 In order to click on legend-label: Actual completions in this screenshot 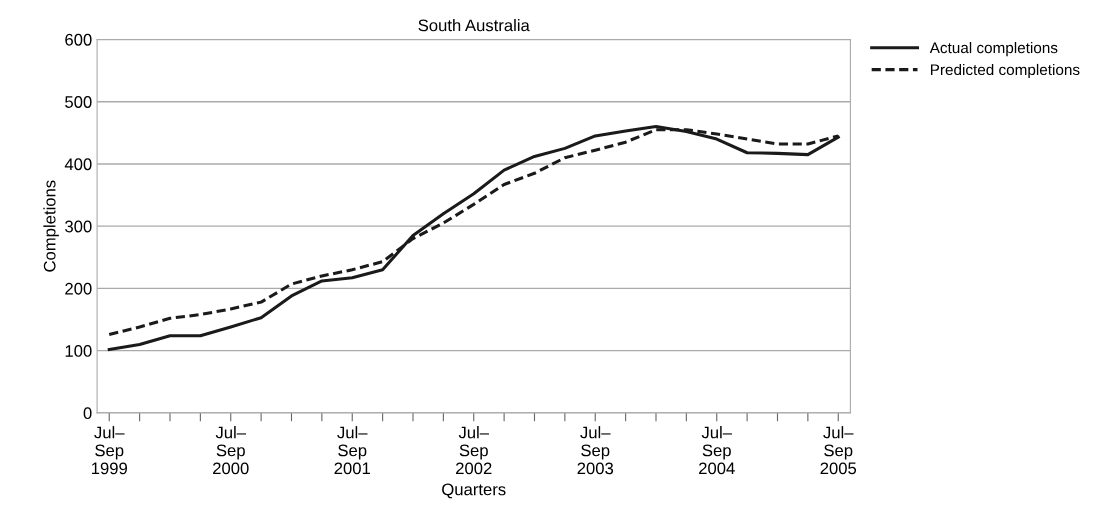, I will do `click(993, 49)`.